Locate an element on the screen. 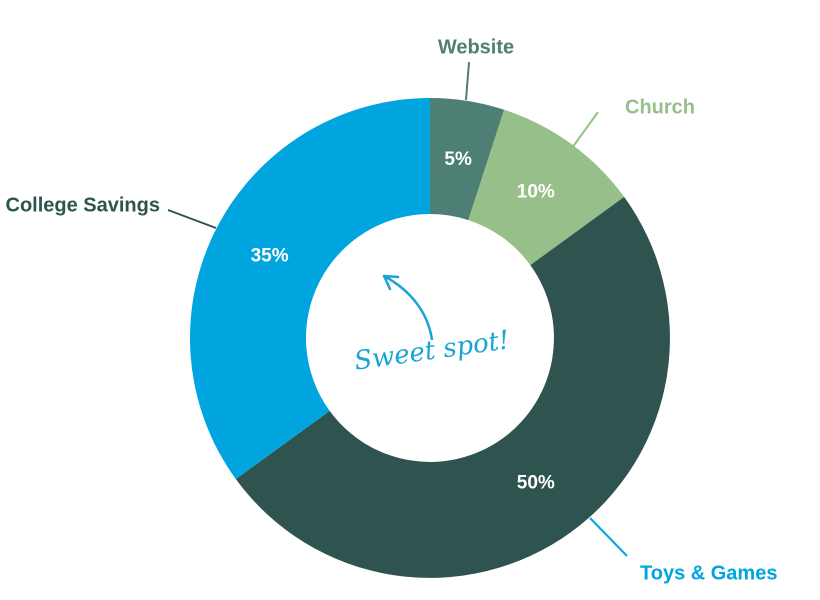 This screenshot has height=600, width=820. annotation-arrow is located at coordinates (408, 307).